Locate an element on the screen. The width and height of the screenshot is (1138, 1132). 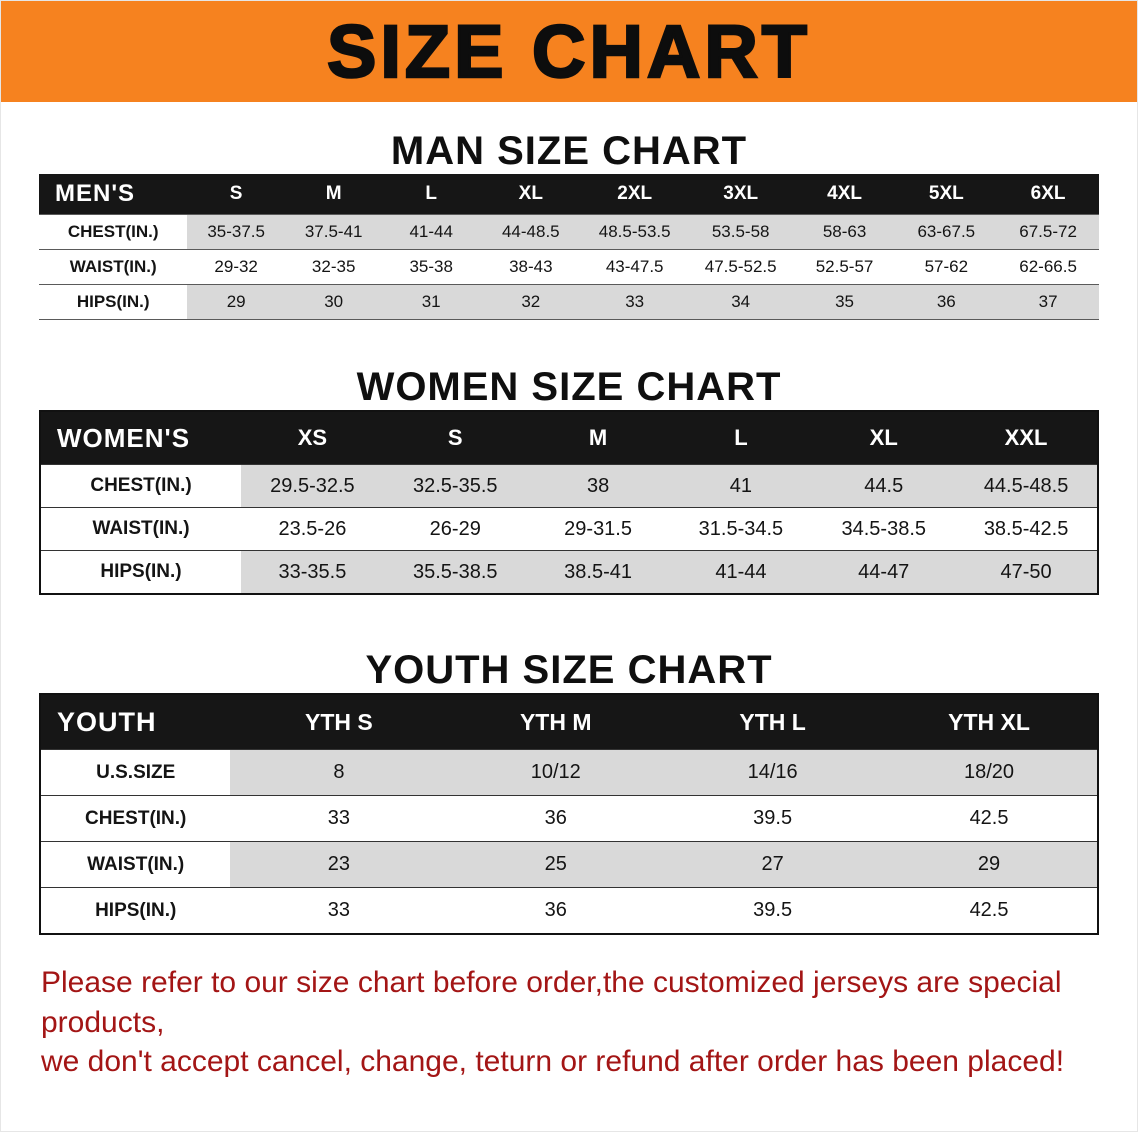
size-value: 23.5-26 is located at coordinates (312, 529).